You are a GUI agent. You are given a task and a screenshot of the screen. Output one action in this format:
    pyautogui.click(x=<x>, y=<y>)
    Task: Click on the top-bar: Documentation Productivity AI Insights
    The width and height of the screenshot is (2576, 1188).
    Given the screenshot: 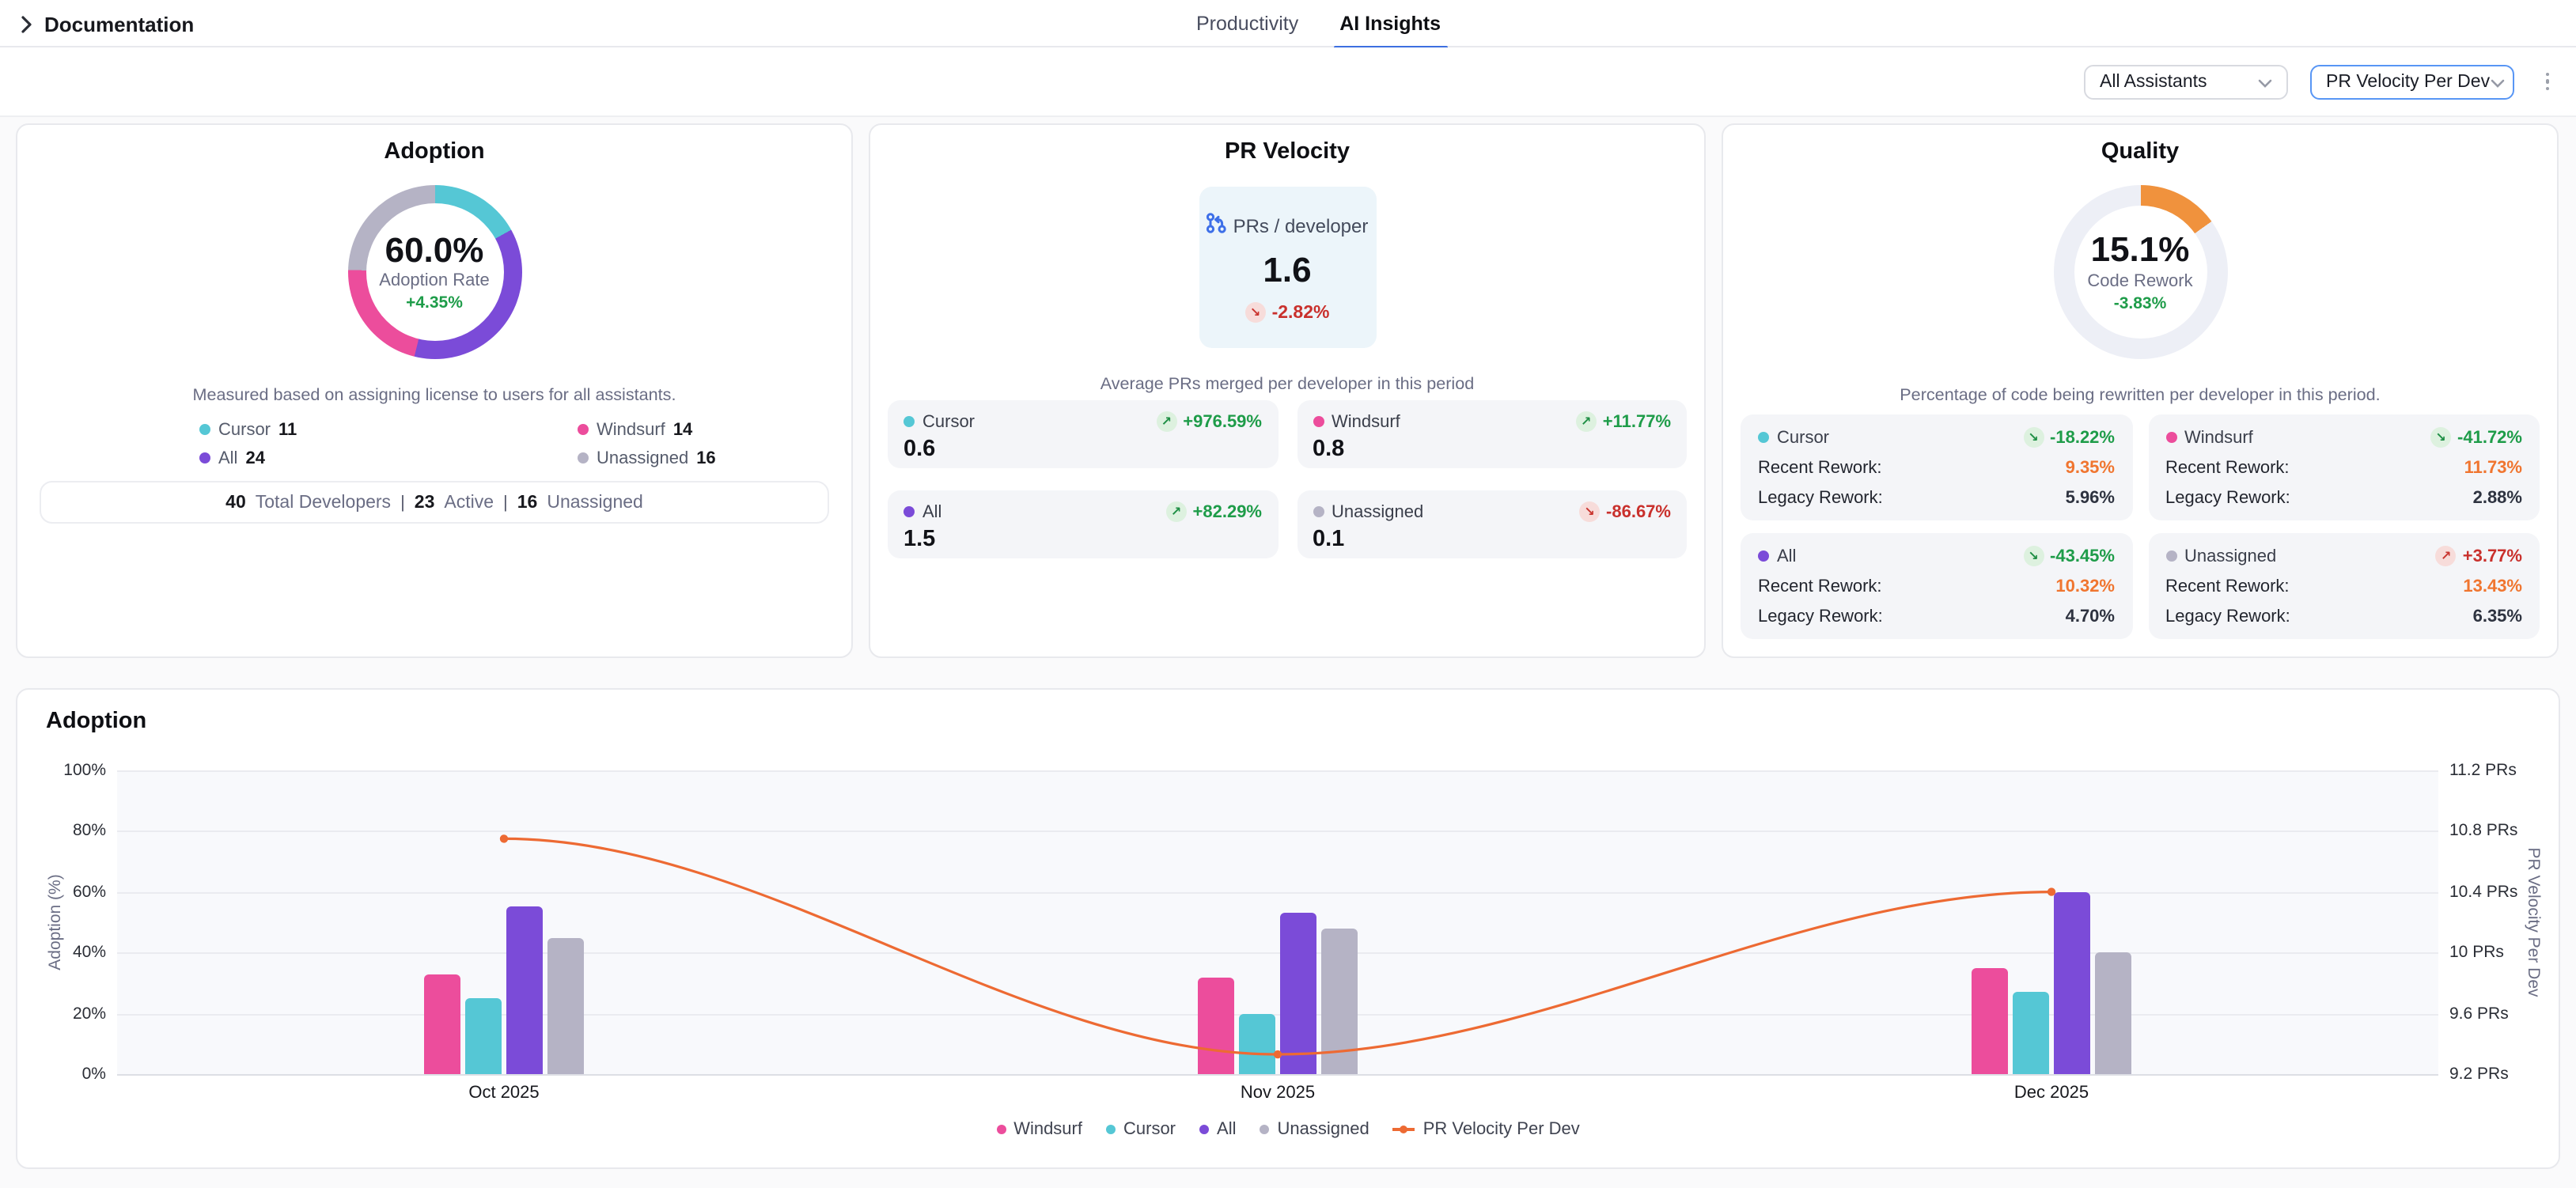 What is the action you would take?
    pyautogui.click(x=1288, y=24)
    